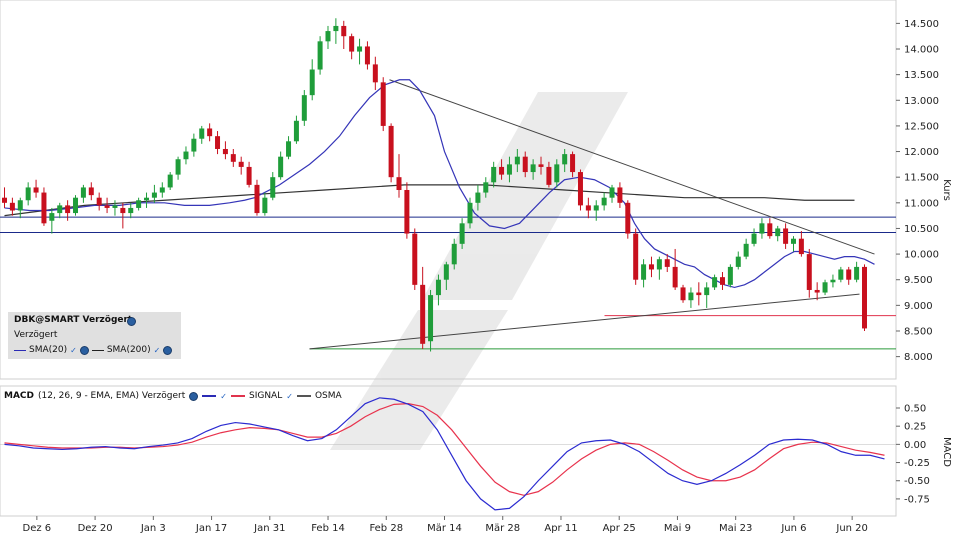 The height and width of the screenshot is (544, 960). I want to click on legend-osma: OSMA, so click(328, 396).